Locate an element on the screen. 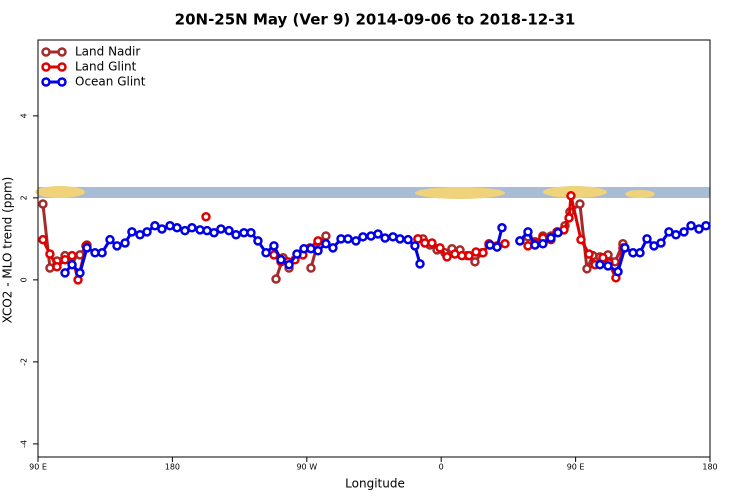  x-tick-label: 90 W is located at coordinates (306, 467).